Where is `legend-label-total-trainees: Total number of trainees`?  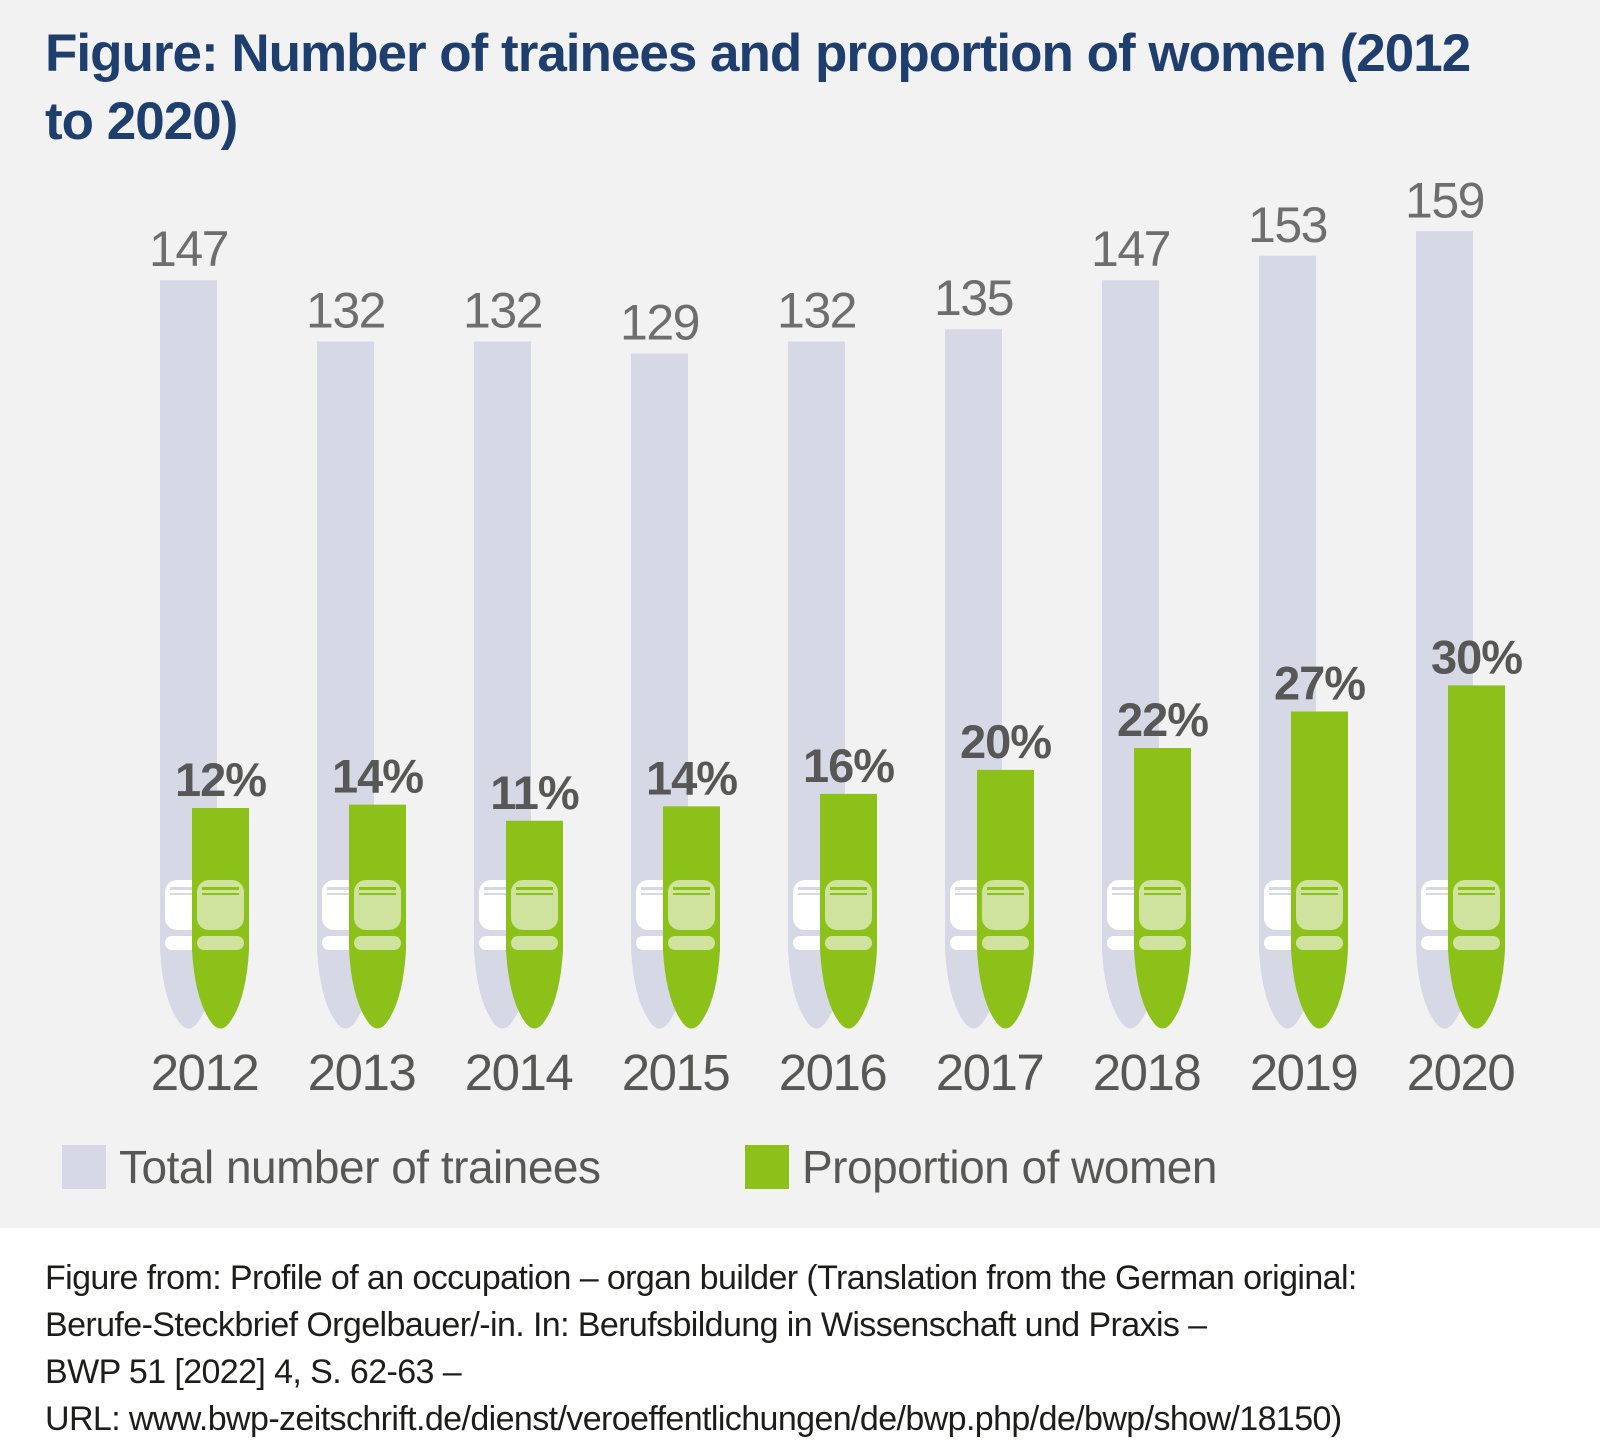
legend-label-total-trainees: Total number of trainees is located at coordinates (360, 1167).